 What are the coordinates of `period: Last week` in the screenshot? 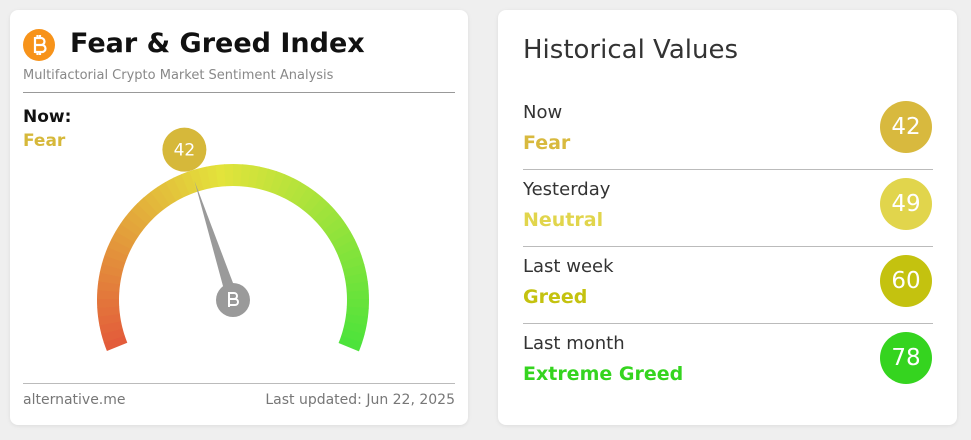 It's located at (568, 266).